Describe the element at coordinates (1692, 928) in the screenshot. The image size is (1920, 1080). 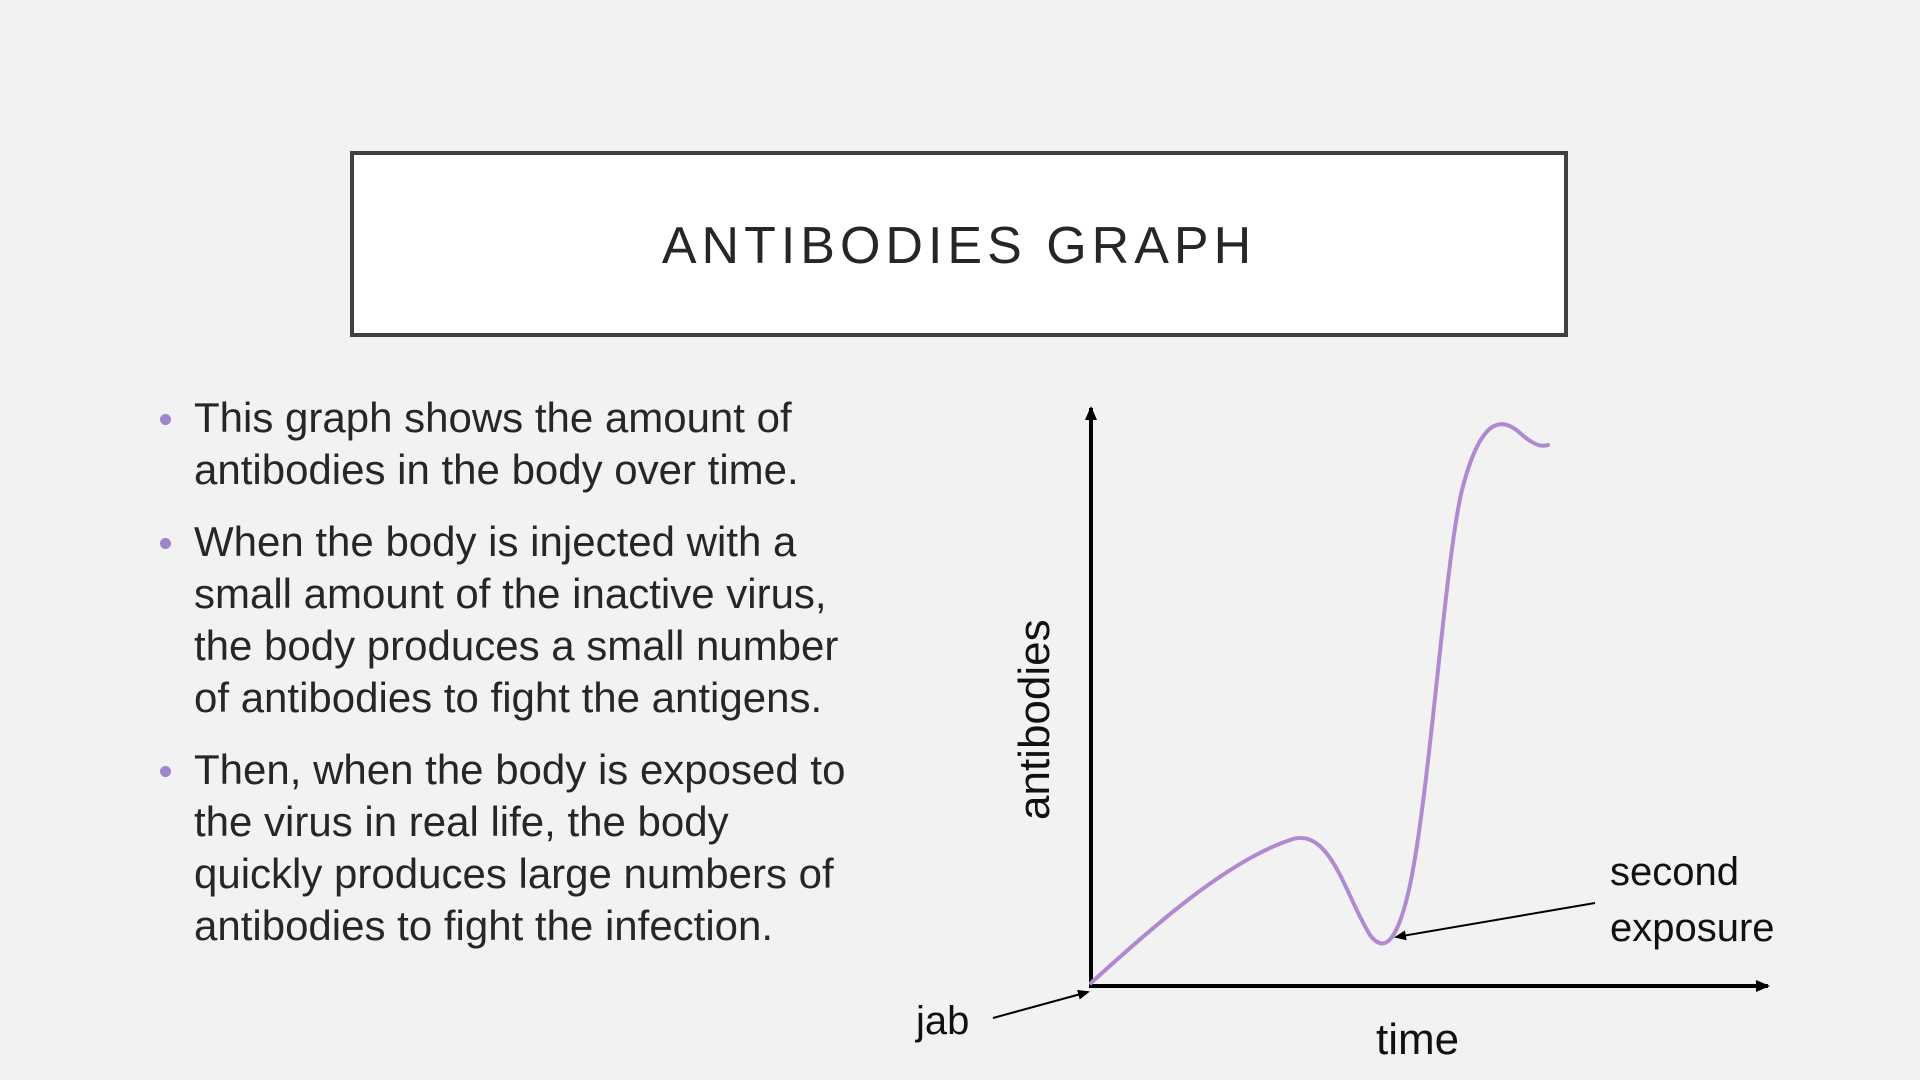
I see `second-exposure-label-line-2: exposure` at that location.